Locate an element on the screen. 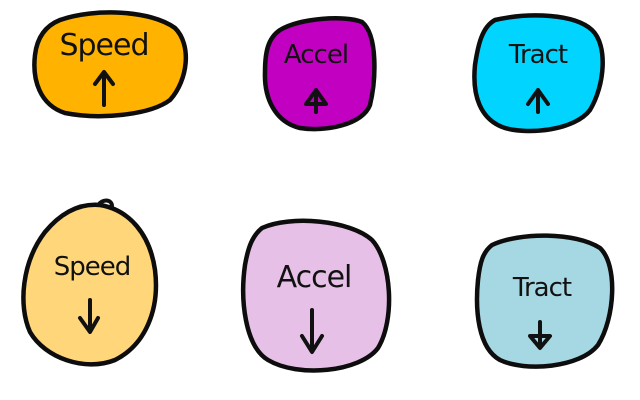  accel-down-button: Accel is located at coordinates (316, 295).